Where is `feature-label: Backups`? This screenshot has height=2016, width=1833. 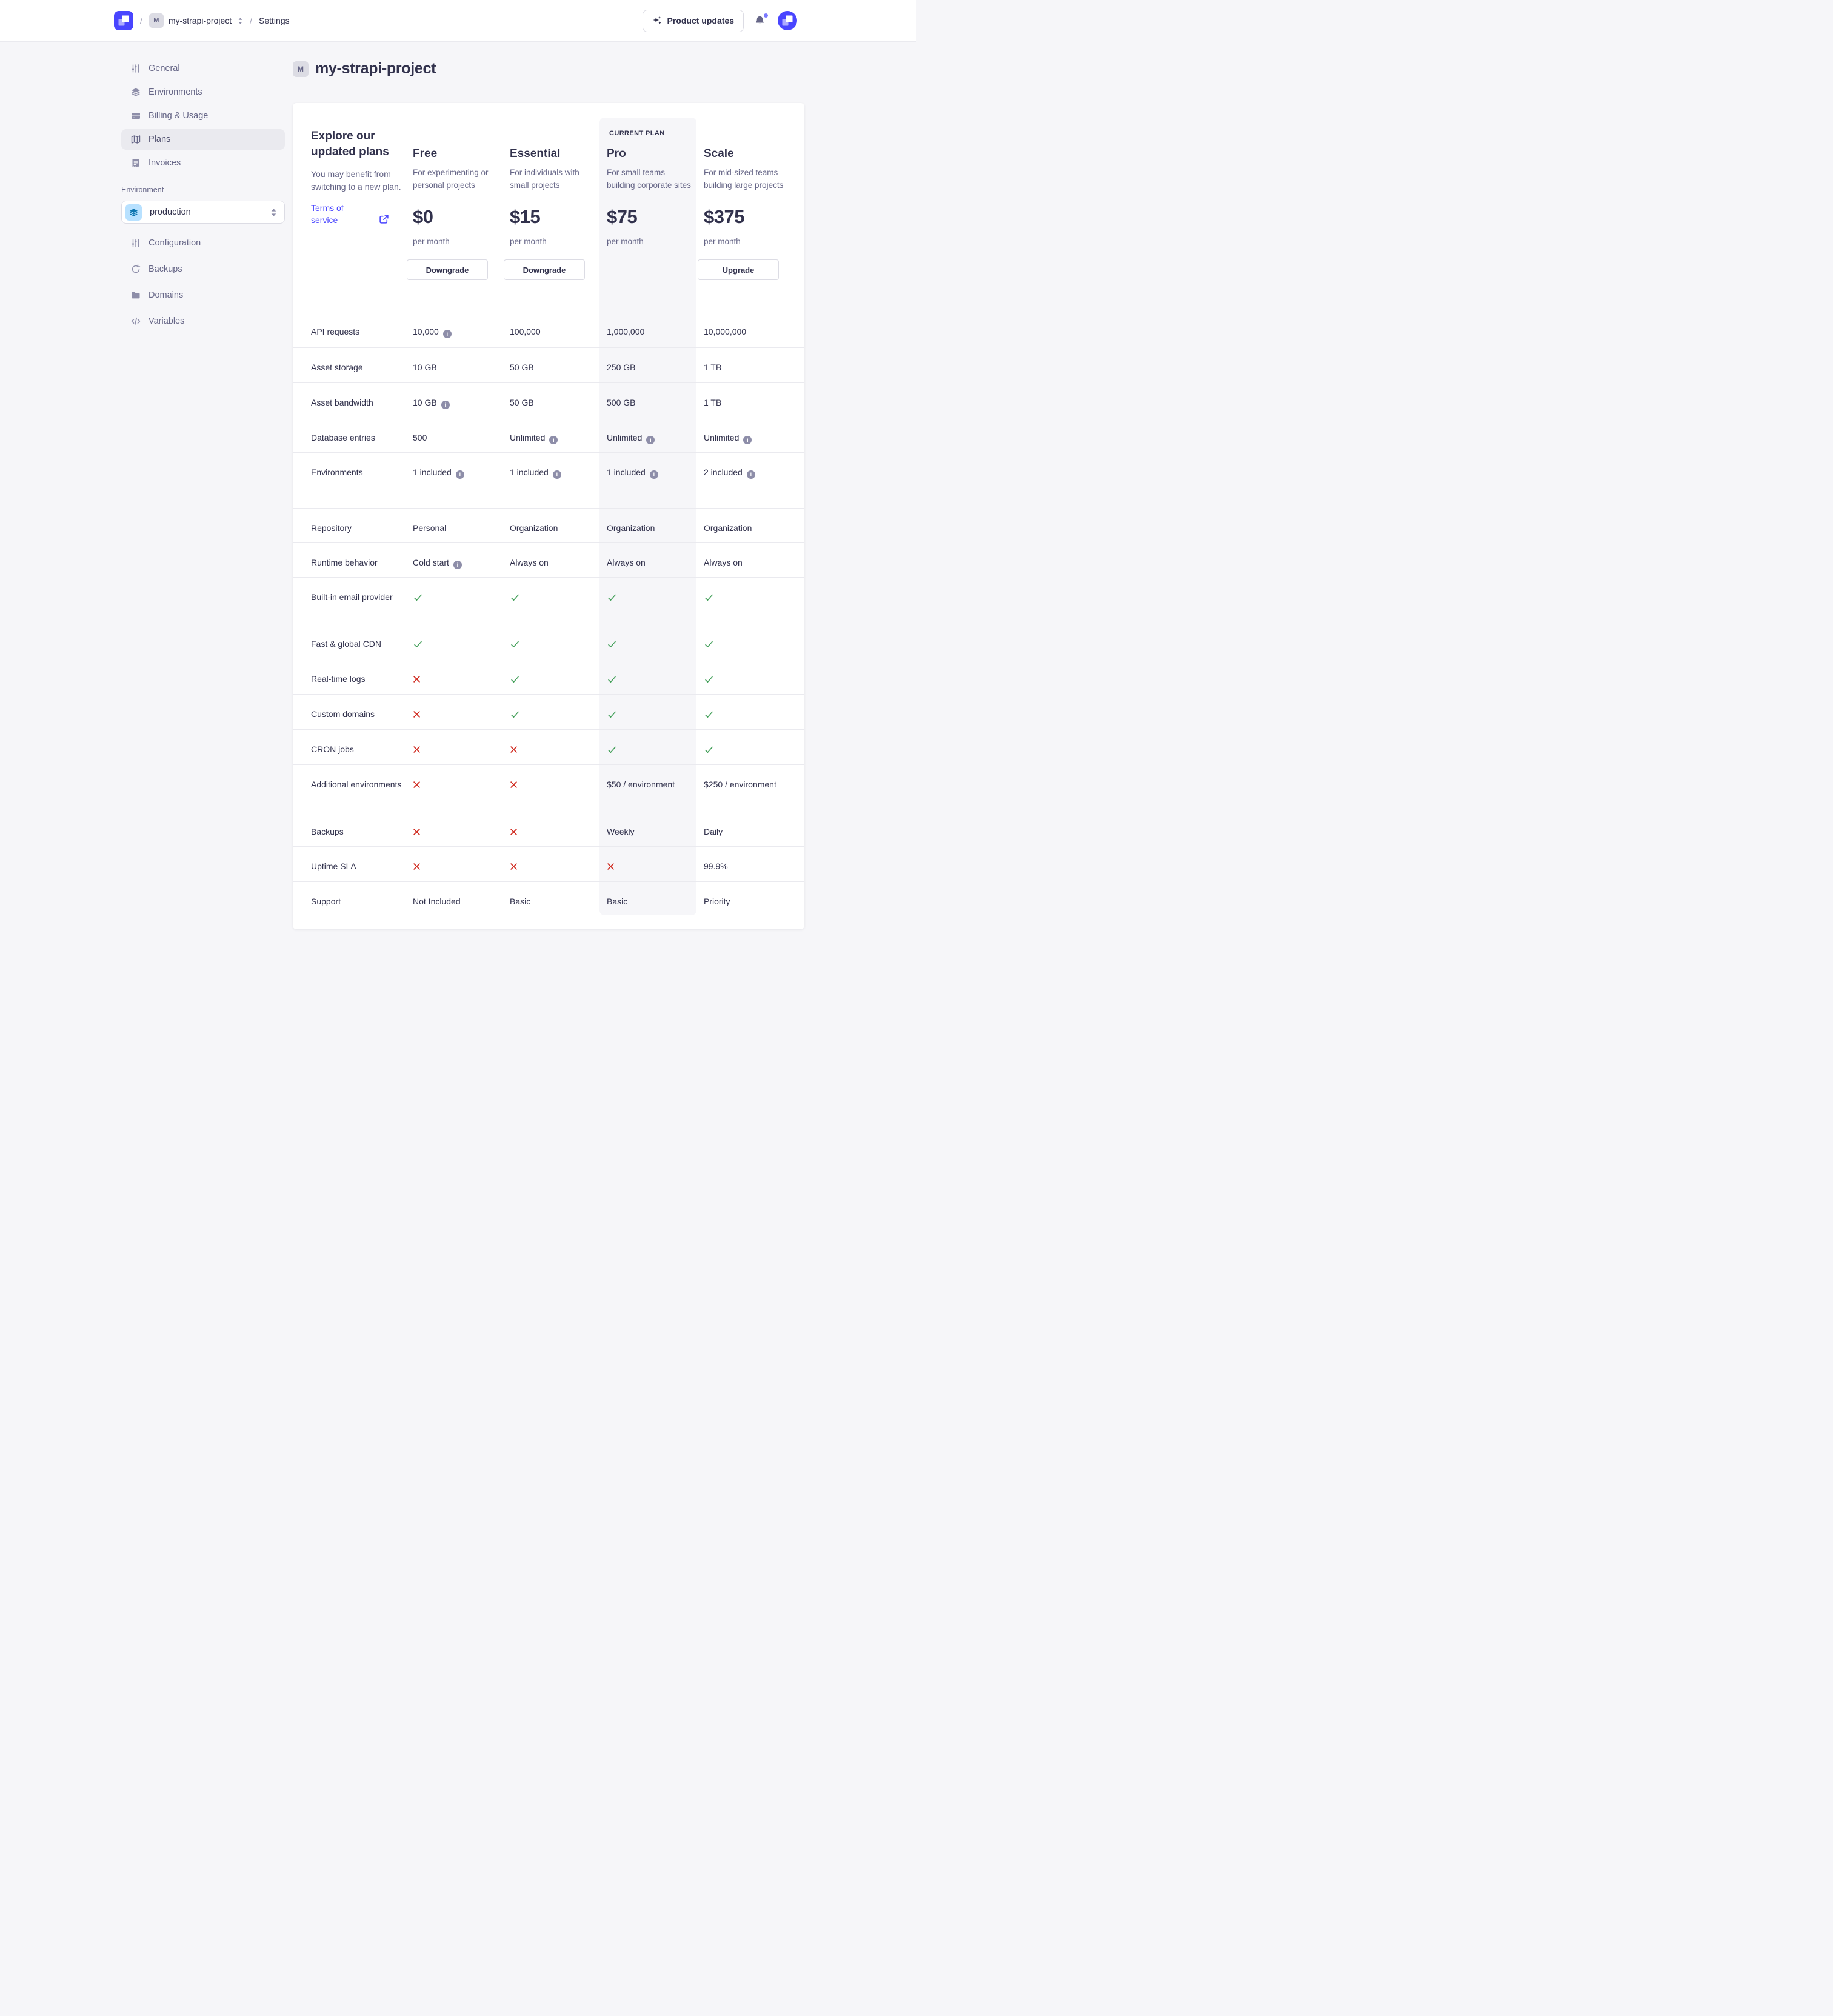 feature-label: Backups is located at coordinates (327, 832).